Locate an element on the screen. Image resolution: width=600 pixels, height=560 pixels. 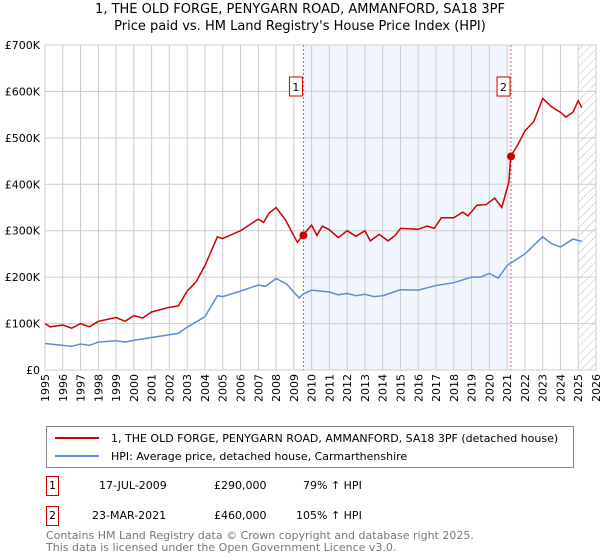
x-tick-label: 2007 is located at coordinates (258, 388).